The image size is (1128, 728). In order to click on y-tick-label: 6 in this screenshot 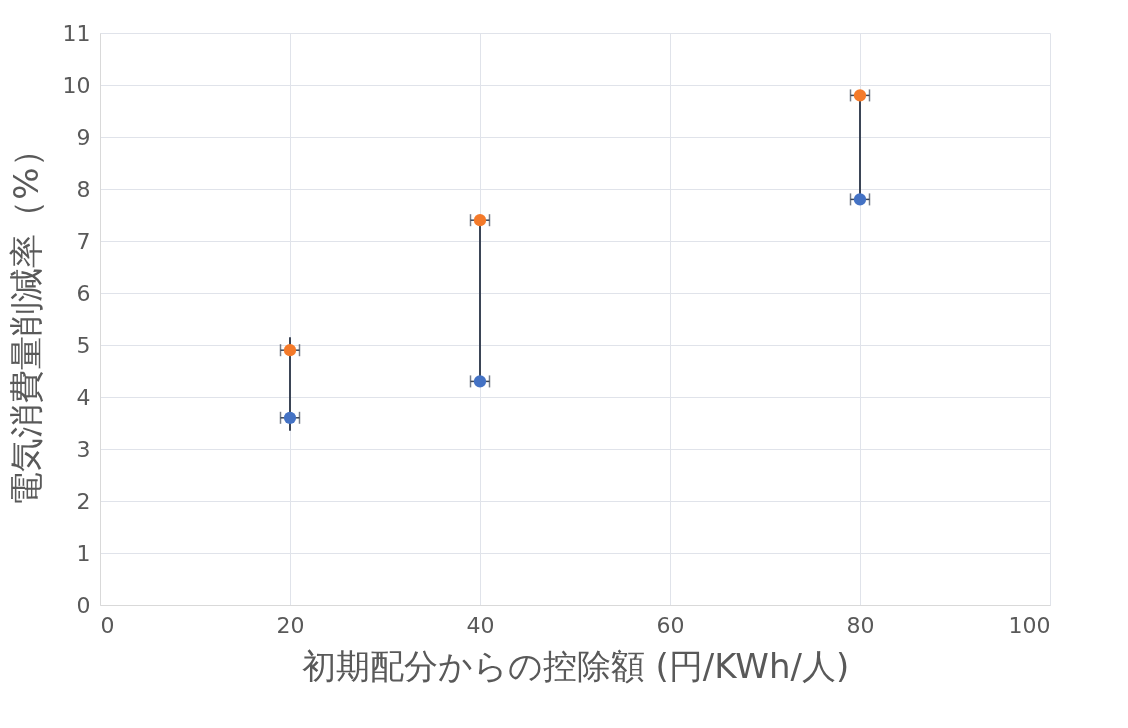, I will do `click(83, 293)`.